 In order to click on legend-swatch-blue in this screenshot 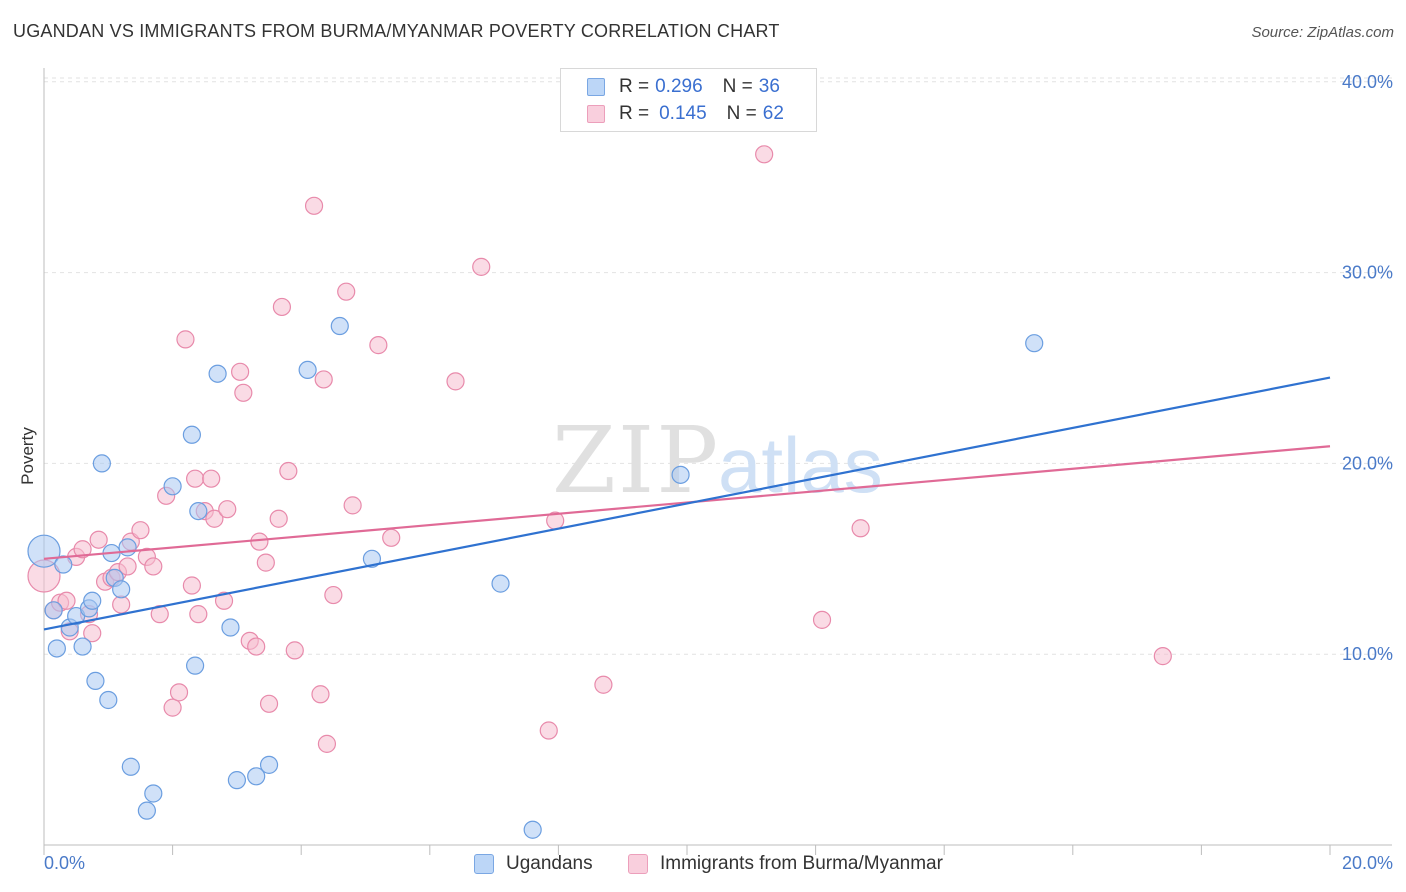, I will do `click(596, 87)`.